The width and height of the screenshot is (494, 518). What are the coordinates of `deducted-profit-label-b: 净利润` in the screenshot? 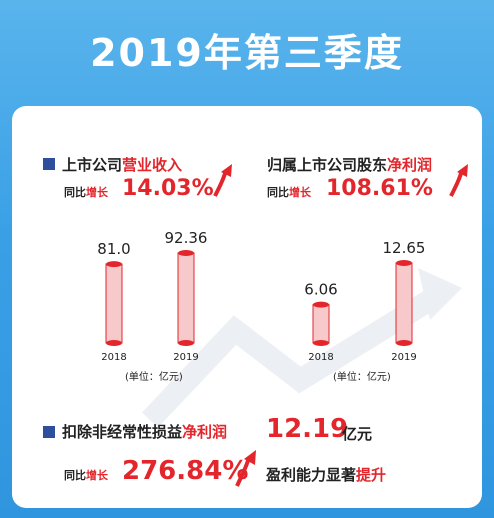 It's located at (205, 432).